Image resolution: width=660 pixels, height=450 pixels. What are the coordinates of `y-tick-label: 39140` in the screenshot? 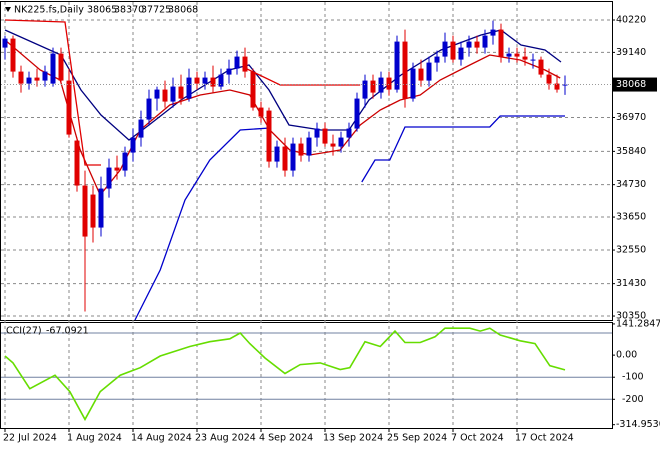 It's located at (631, 52).